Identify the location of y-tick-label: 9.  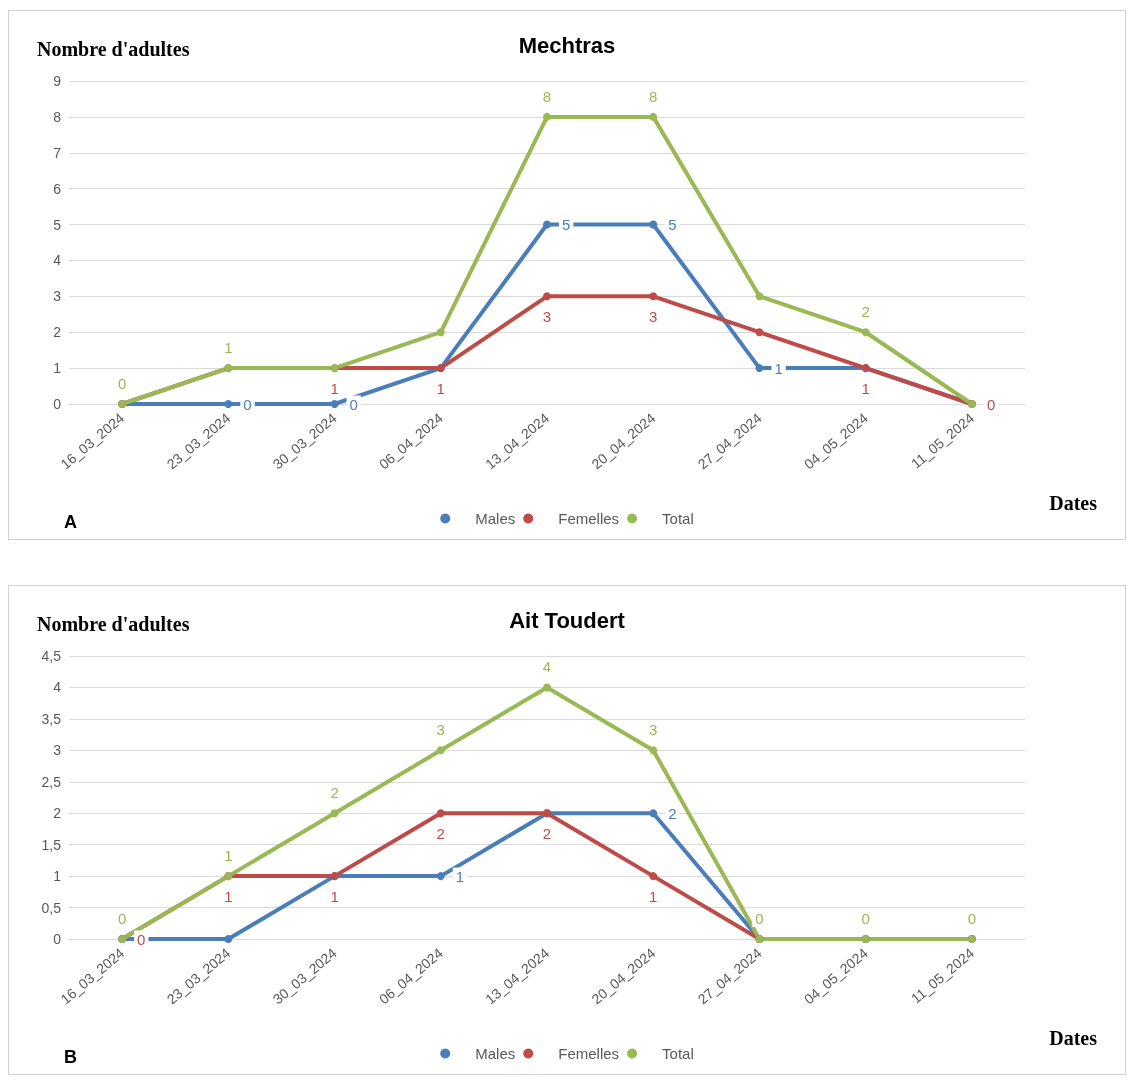
(57, 81).